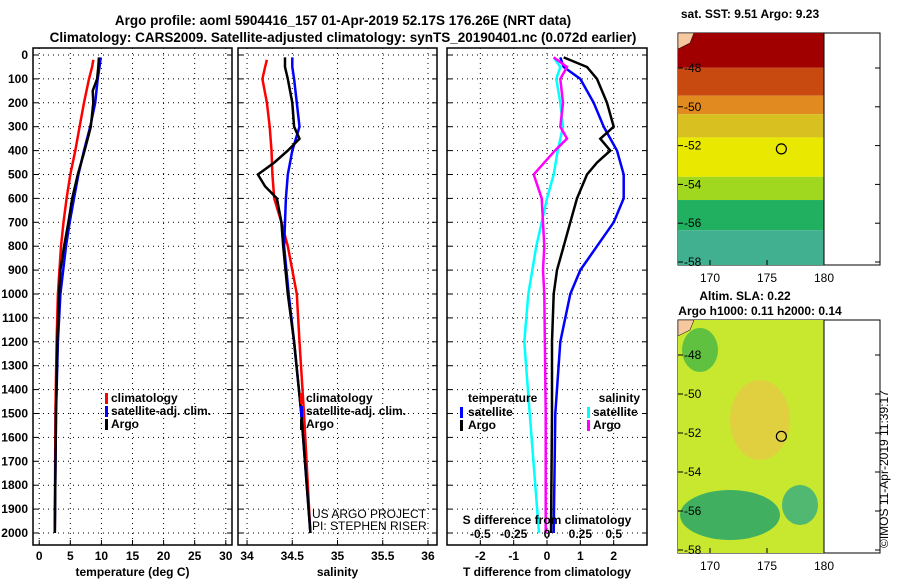  What do you see at coordinates (18, 151) in the screenshot?
I see `y-tick-label: 400` at bounding box center [18, 151].